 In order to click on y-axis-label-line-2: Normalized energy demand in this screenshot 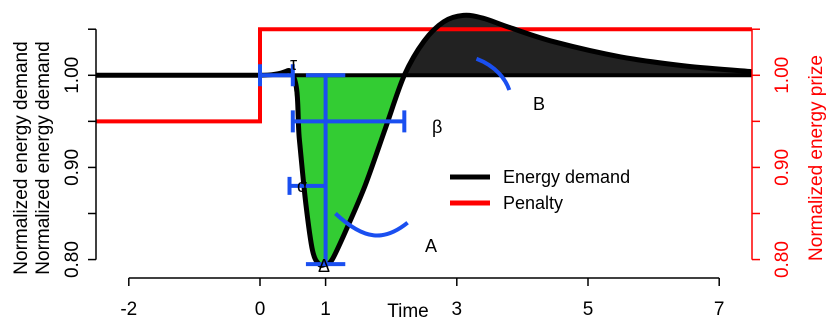, I will do `click(43, 157)`.